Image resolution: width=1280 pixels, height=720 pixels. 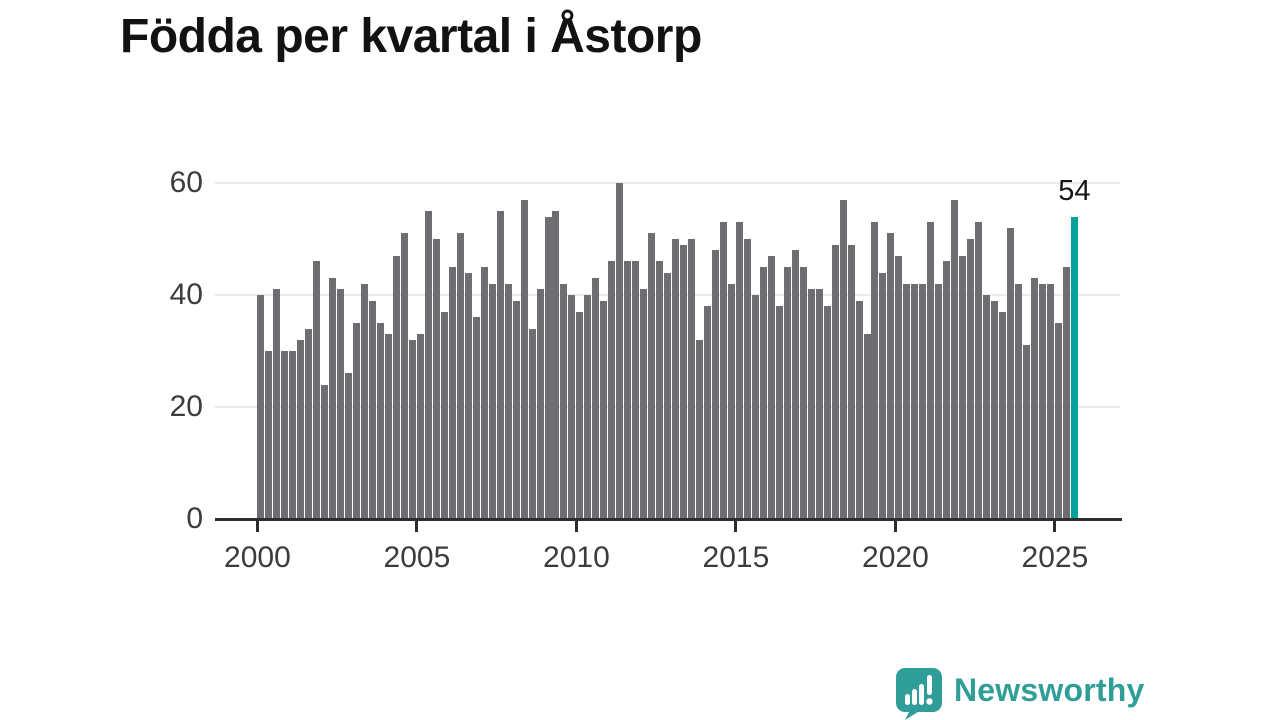 What do you see at coordinates (417, 526) in the screenshot?
I see `x-tick-2005` at bounding box center [417, 526].